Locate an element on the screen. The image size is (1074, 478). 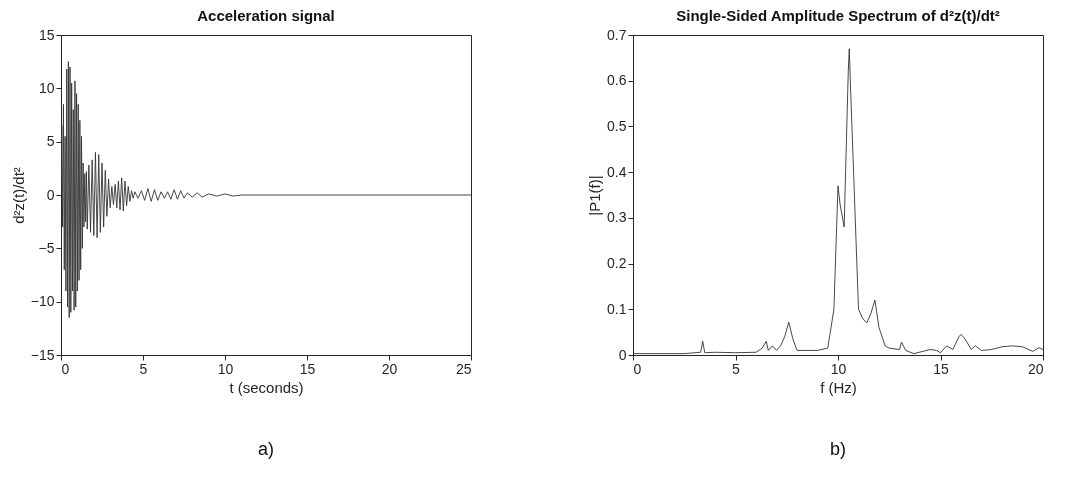
y-tick-label: 0.4 is located at coordinates (617, 171).